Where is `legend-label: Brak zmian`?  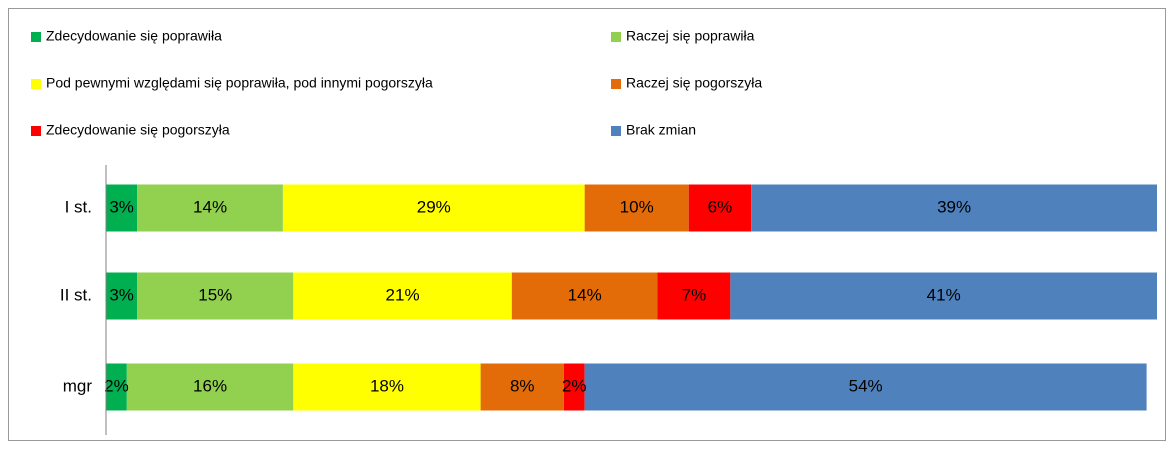
legend-label: Brak zmian is located at coordinates (661, 130).